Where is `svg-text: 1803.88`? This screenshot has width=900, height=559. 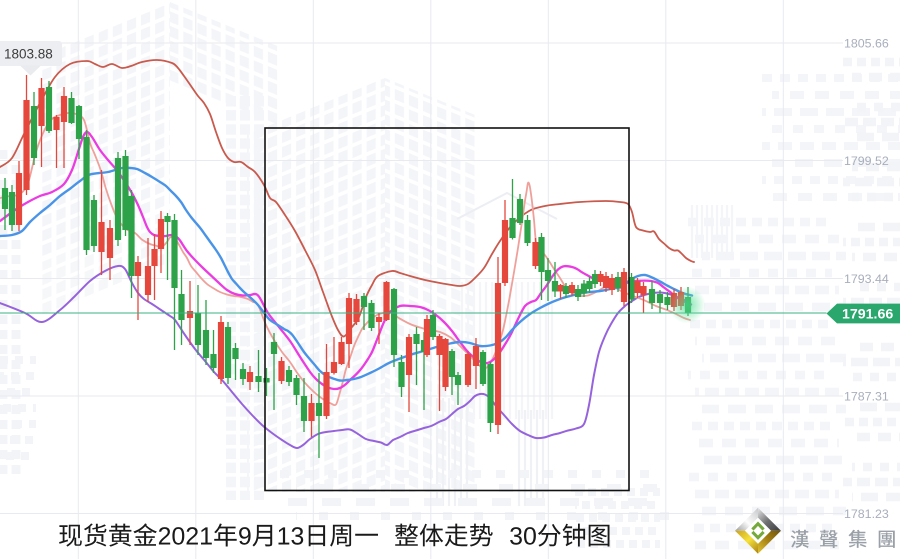
svg-text: 1803.88 is located at coordinates (28, 54).